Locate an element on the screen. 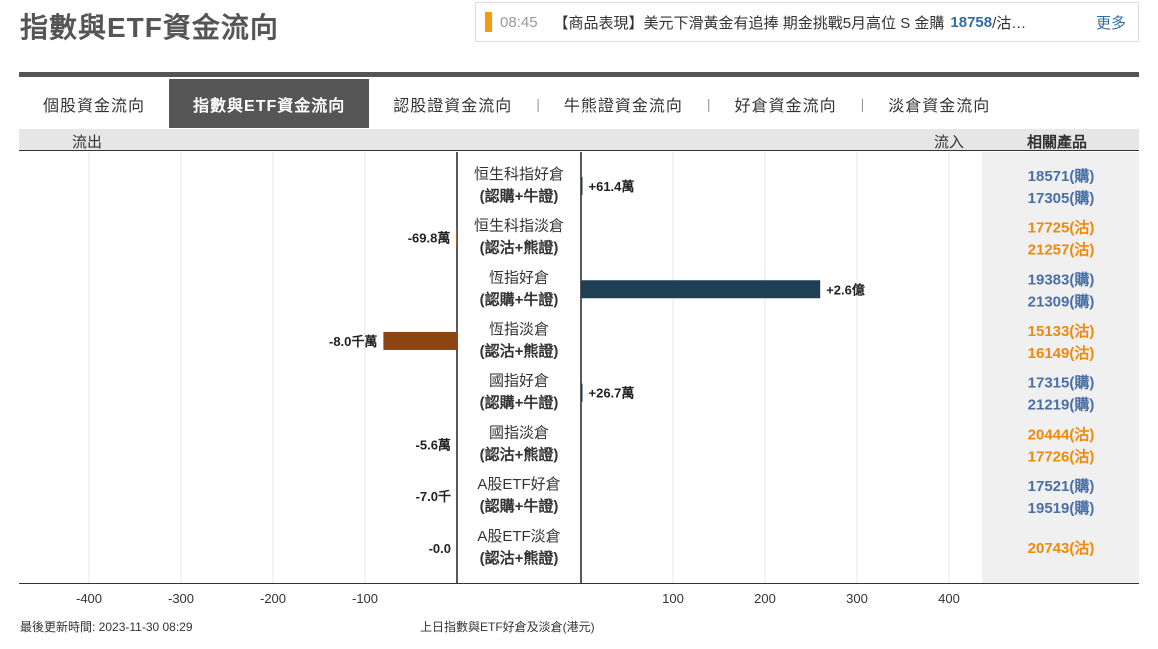 The image size is (1158, 649). category-label: 國指淡倉 is located at coordinates (519, 432).